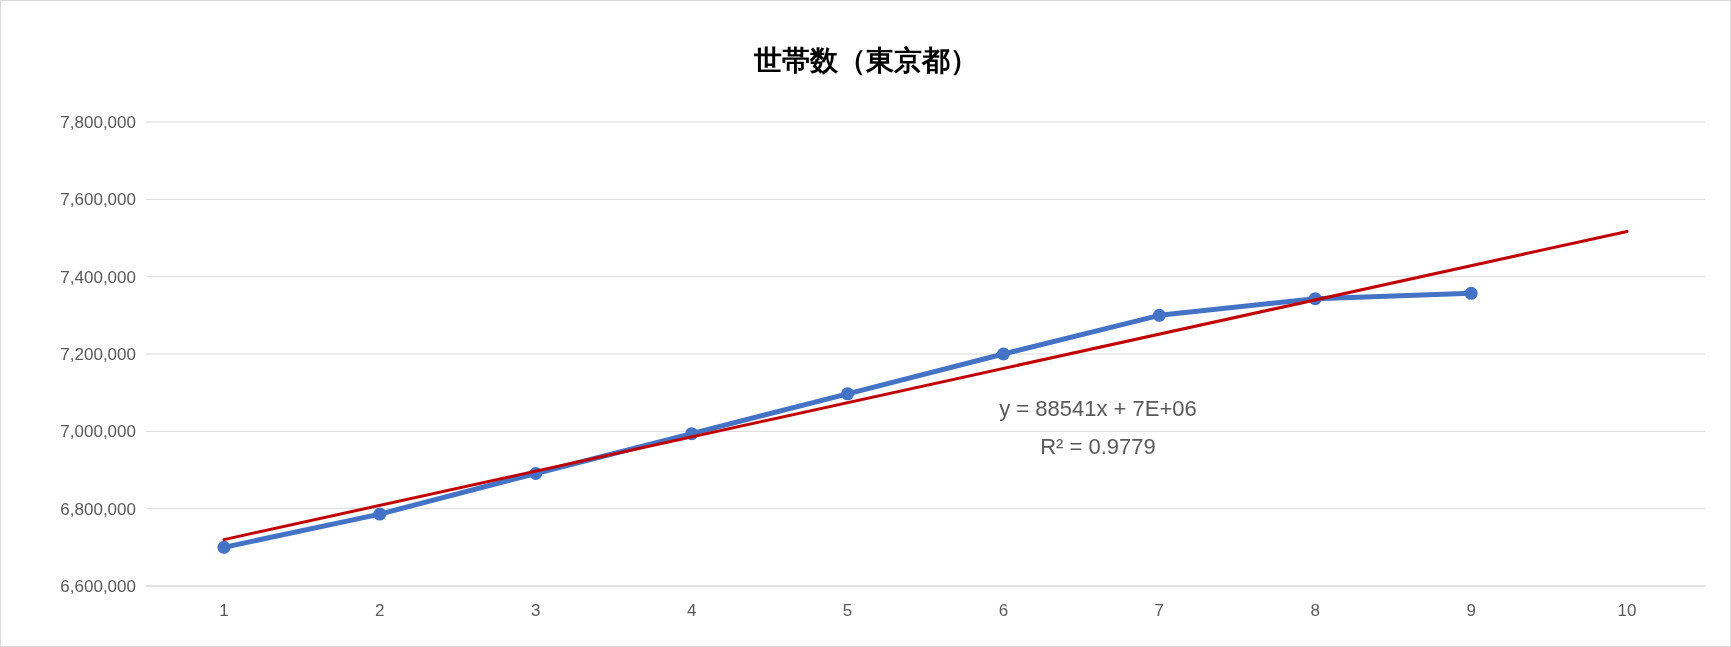  Describe the element at coordinates (98, 122) in the screenshot. I see `y-tick-label: 7,800,000` at that location.